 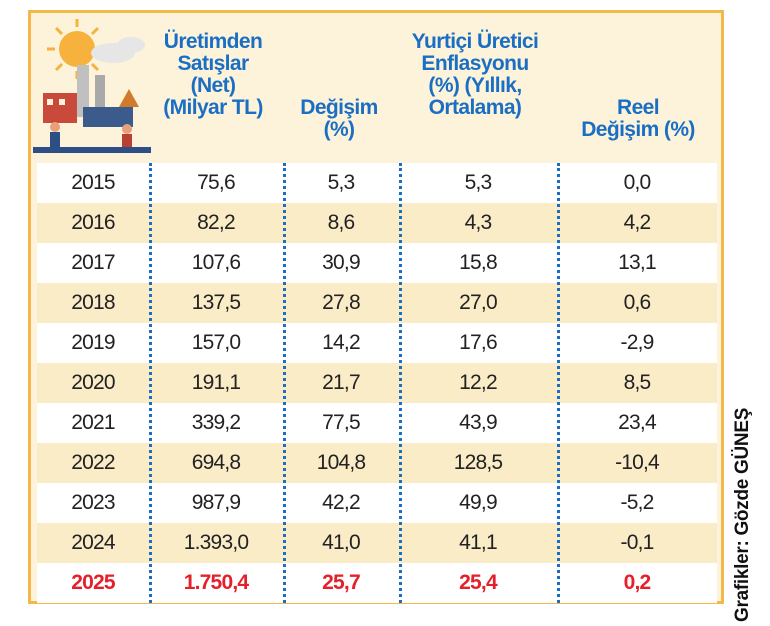 What do you see at coordinates (637, 182) in the screenshot?
I see `cell-real: 0,0` at bounding box center [637, 182].